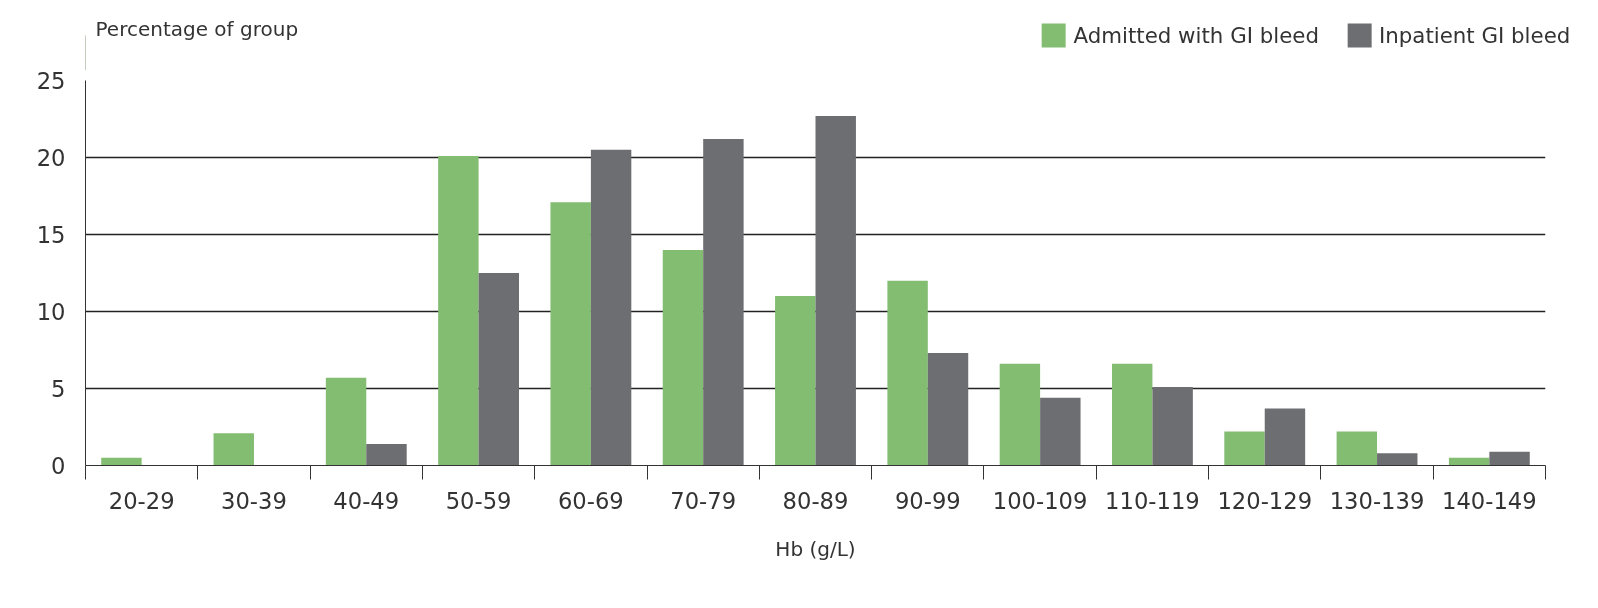 The height and width of the screenshot is (608, 1598). Describe the element at coordinates (51, 235) in the screenshot. I see `y-tick-label: 15` at that location.